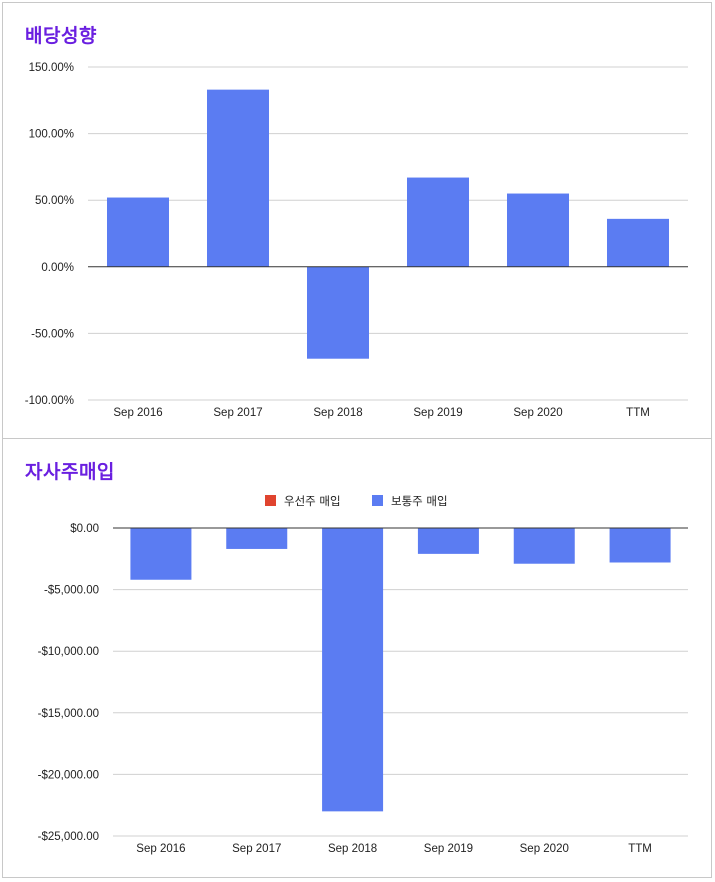  Describe the element at coordinates (61, 36) in the screenshot. I see `payout-ratio-title: 배당성향` at that location.